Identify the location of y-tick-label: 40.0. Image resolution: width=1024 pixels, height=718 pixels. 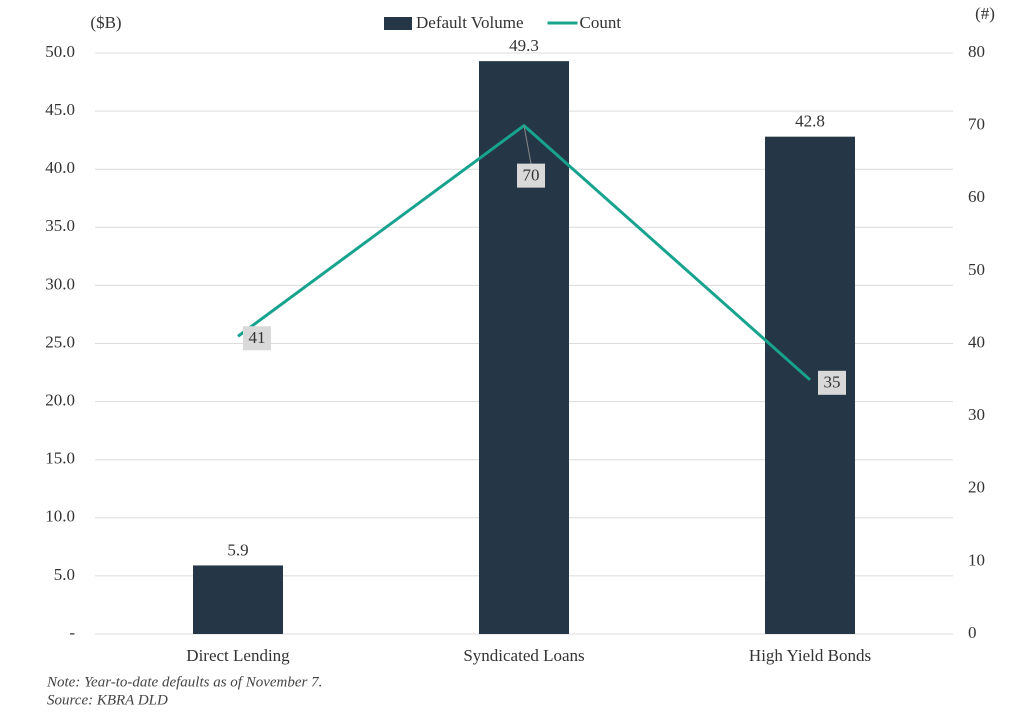
(60, 167).